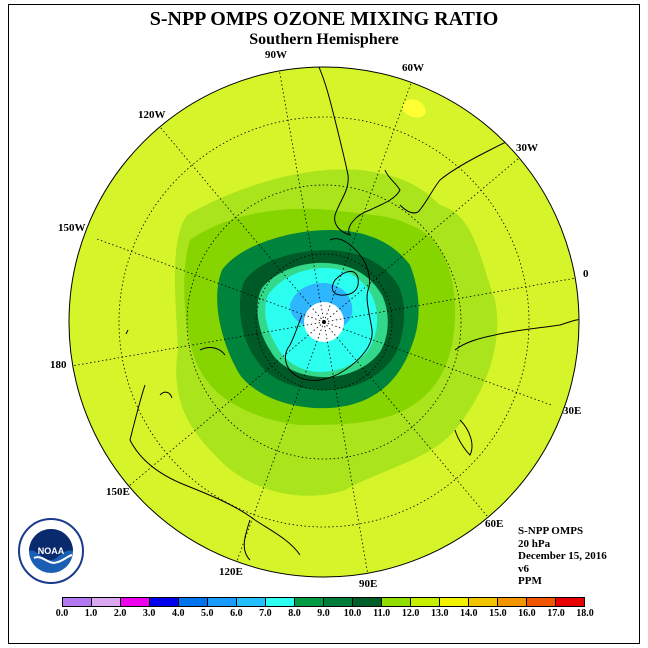  What do you see at coordinates (523, 568) in the screenshot?
I see `info-version: v6` at bounding box center [523, 568].